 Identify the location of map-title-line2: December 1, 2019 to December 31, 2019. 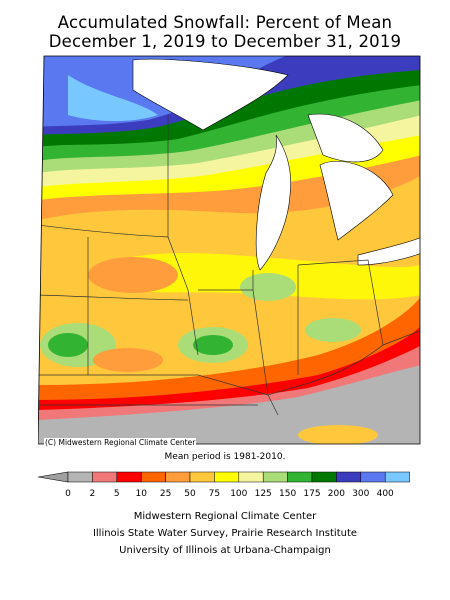
(225, 41).